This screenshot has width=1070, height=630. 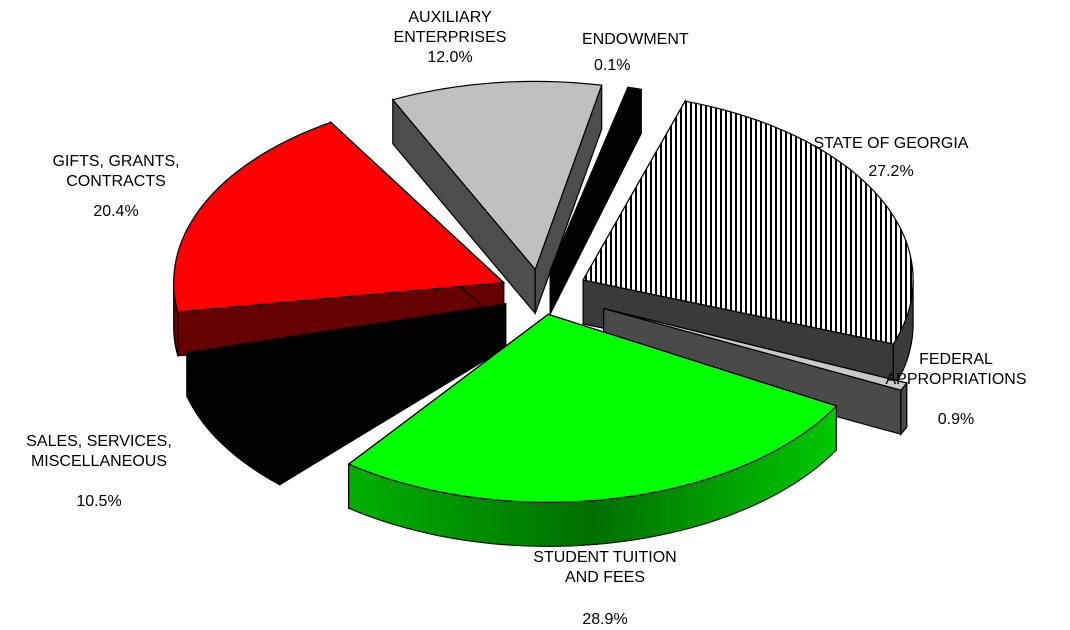 I want to click on slice-sales-services, so click(x=346, y=372).